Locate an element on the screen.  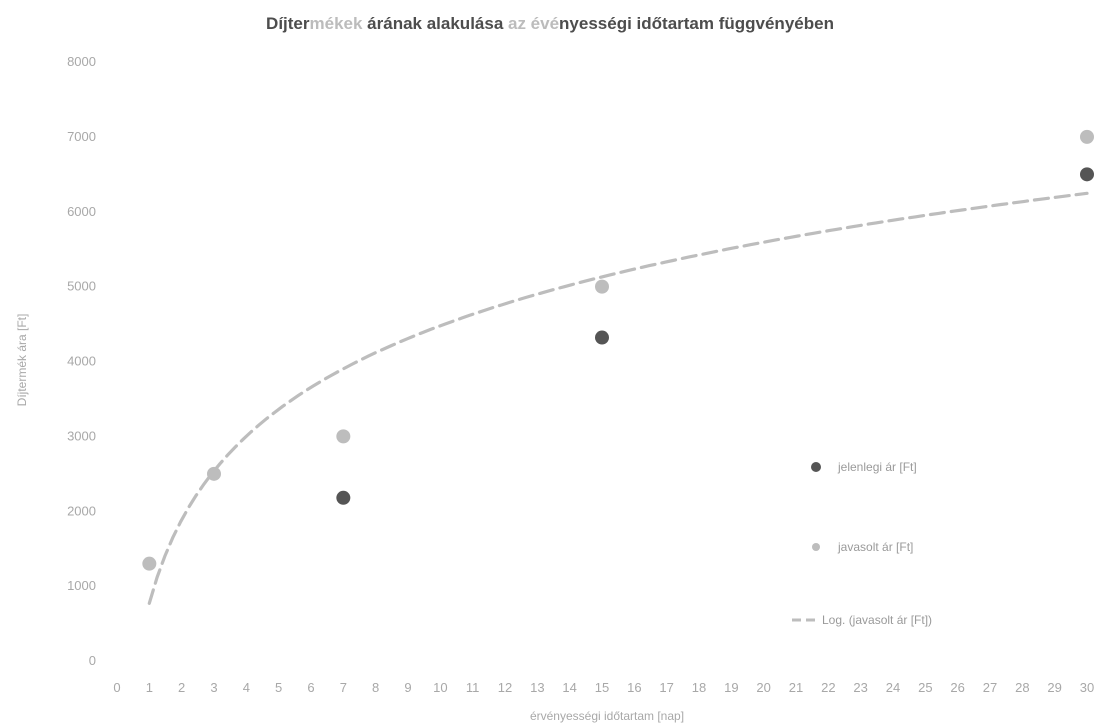
legend-label: jelenlegi ár [Ft] is located at coordinates (877, 467).